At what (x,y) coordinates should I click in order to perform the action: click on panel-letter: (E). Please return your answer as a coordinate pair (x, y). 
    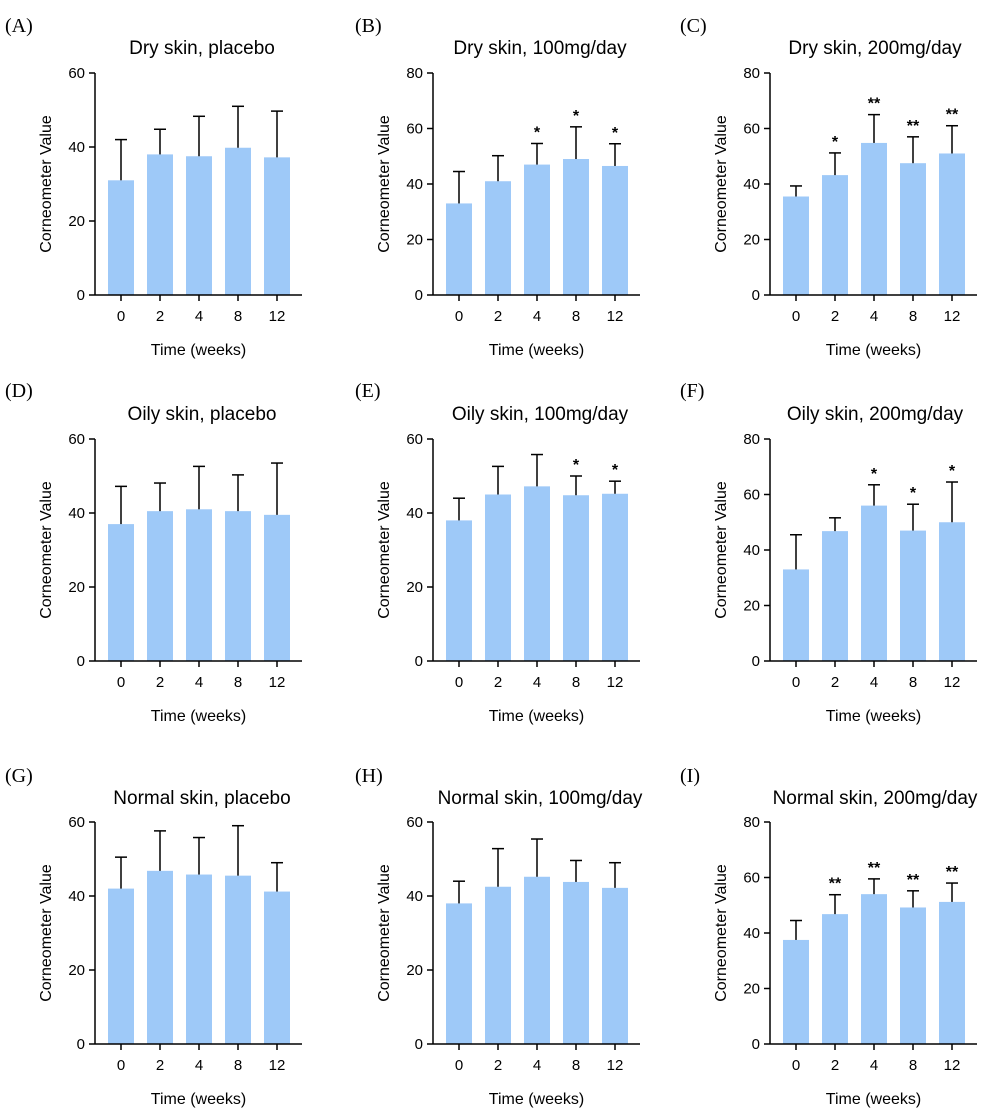
    Looking at the image, I should click on (368, 391).